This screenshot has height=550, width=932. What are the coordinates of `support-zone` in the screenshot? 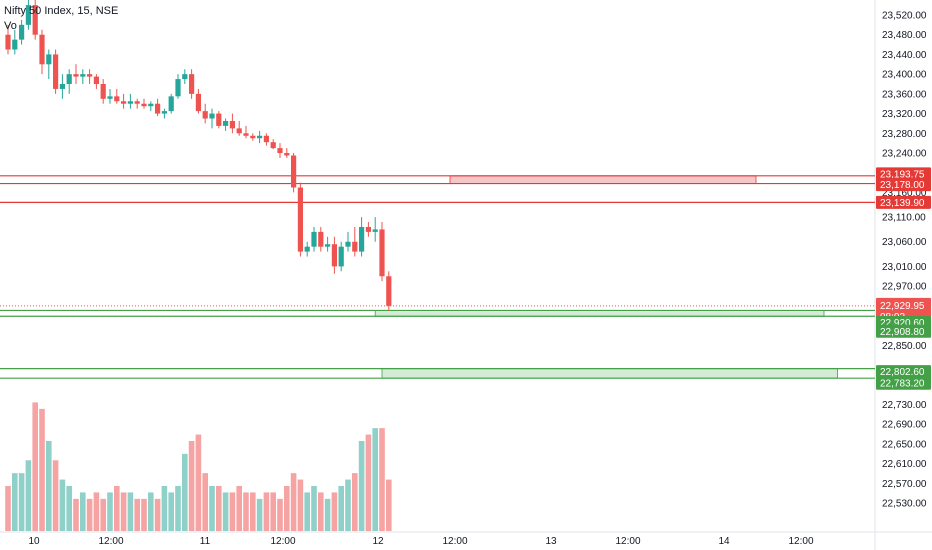 It's located at (599, 313).